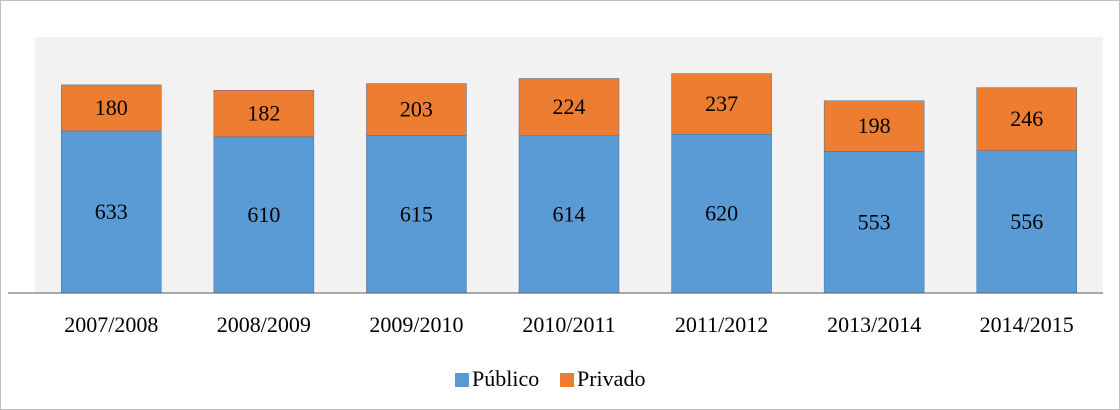 Image resolution: width=1120 pixels, height=410 pixels. I want to click on data-label: 246, so click(1026, 118).